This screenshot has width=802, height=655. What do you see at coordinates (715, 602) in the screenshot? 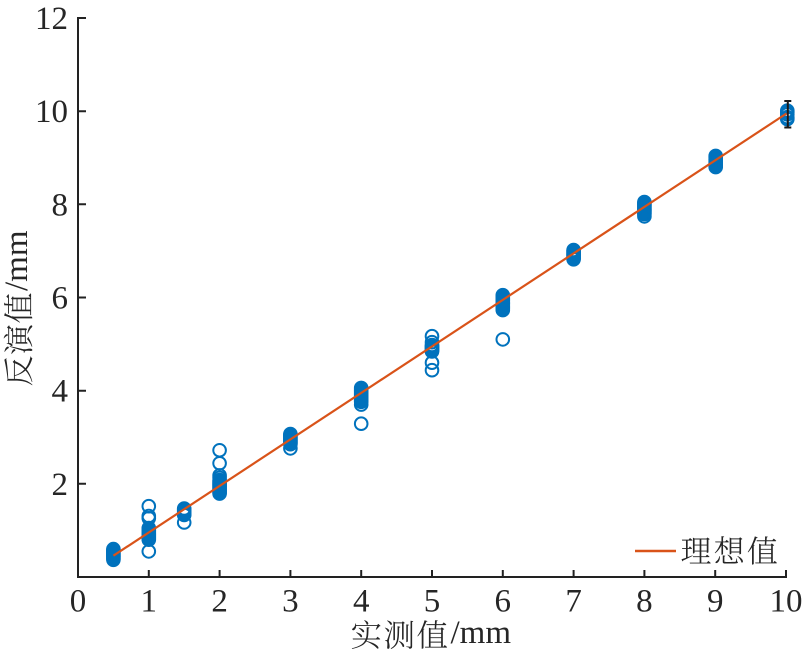
I see `svg-text: 9` at bounding box center [715, 602].